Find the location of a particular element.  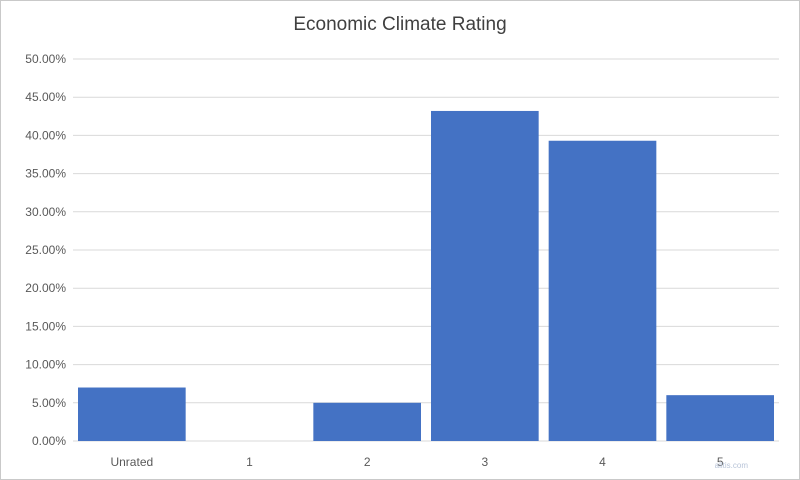

y-tick-label: 25.00% is located at coordinates (45, 250).